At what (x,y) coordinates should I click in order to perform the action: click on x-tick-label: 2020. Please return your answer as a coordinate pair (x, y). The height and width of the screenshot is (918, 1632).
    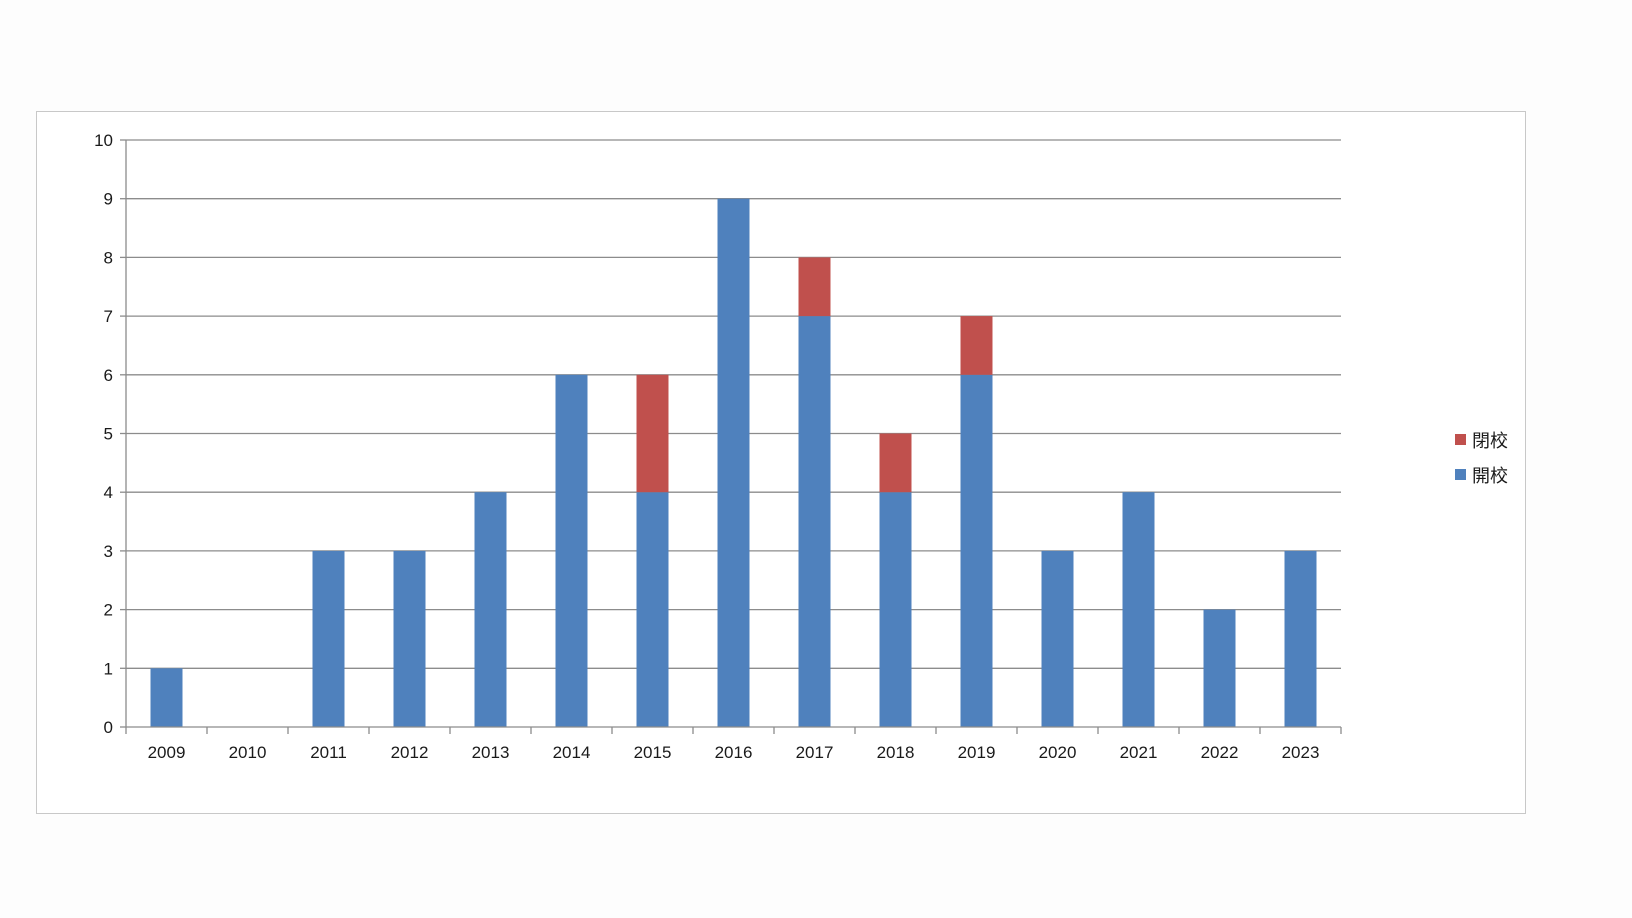
    Looking at the image, I should click on (1058, 752).